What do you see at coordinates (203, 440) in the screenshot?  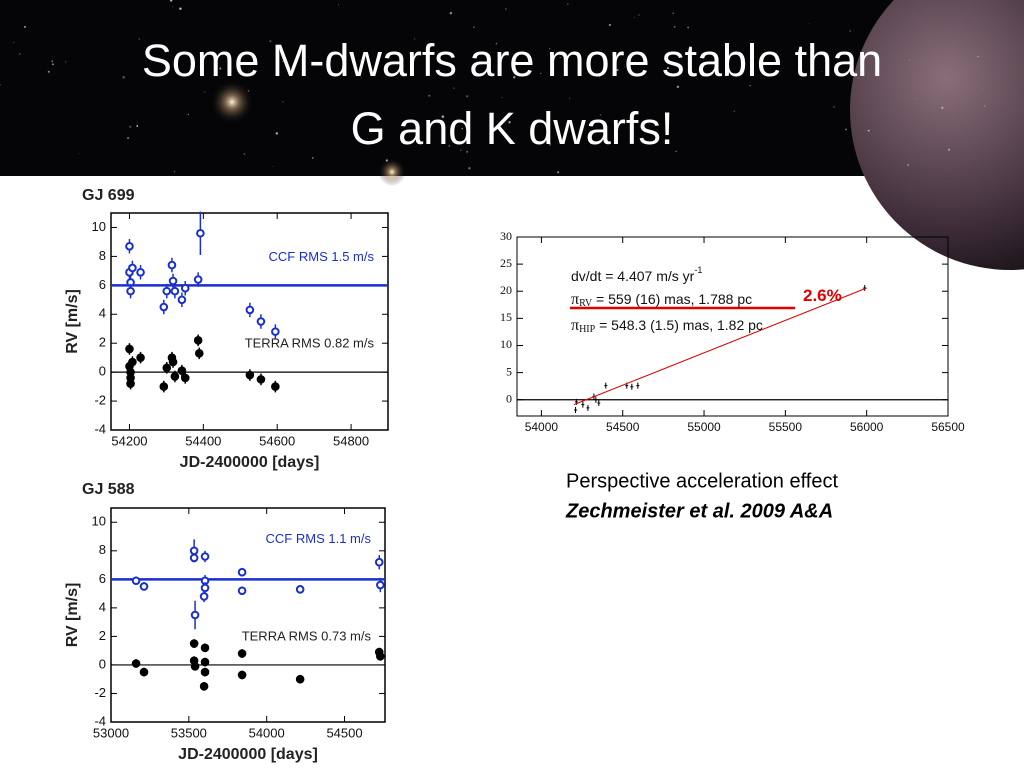 I see `x-tick-label: 54400` at bounding box center [203, 440].